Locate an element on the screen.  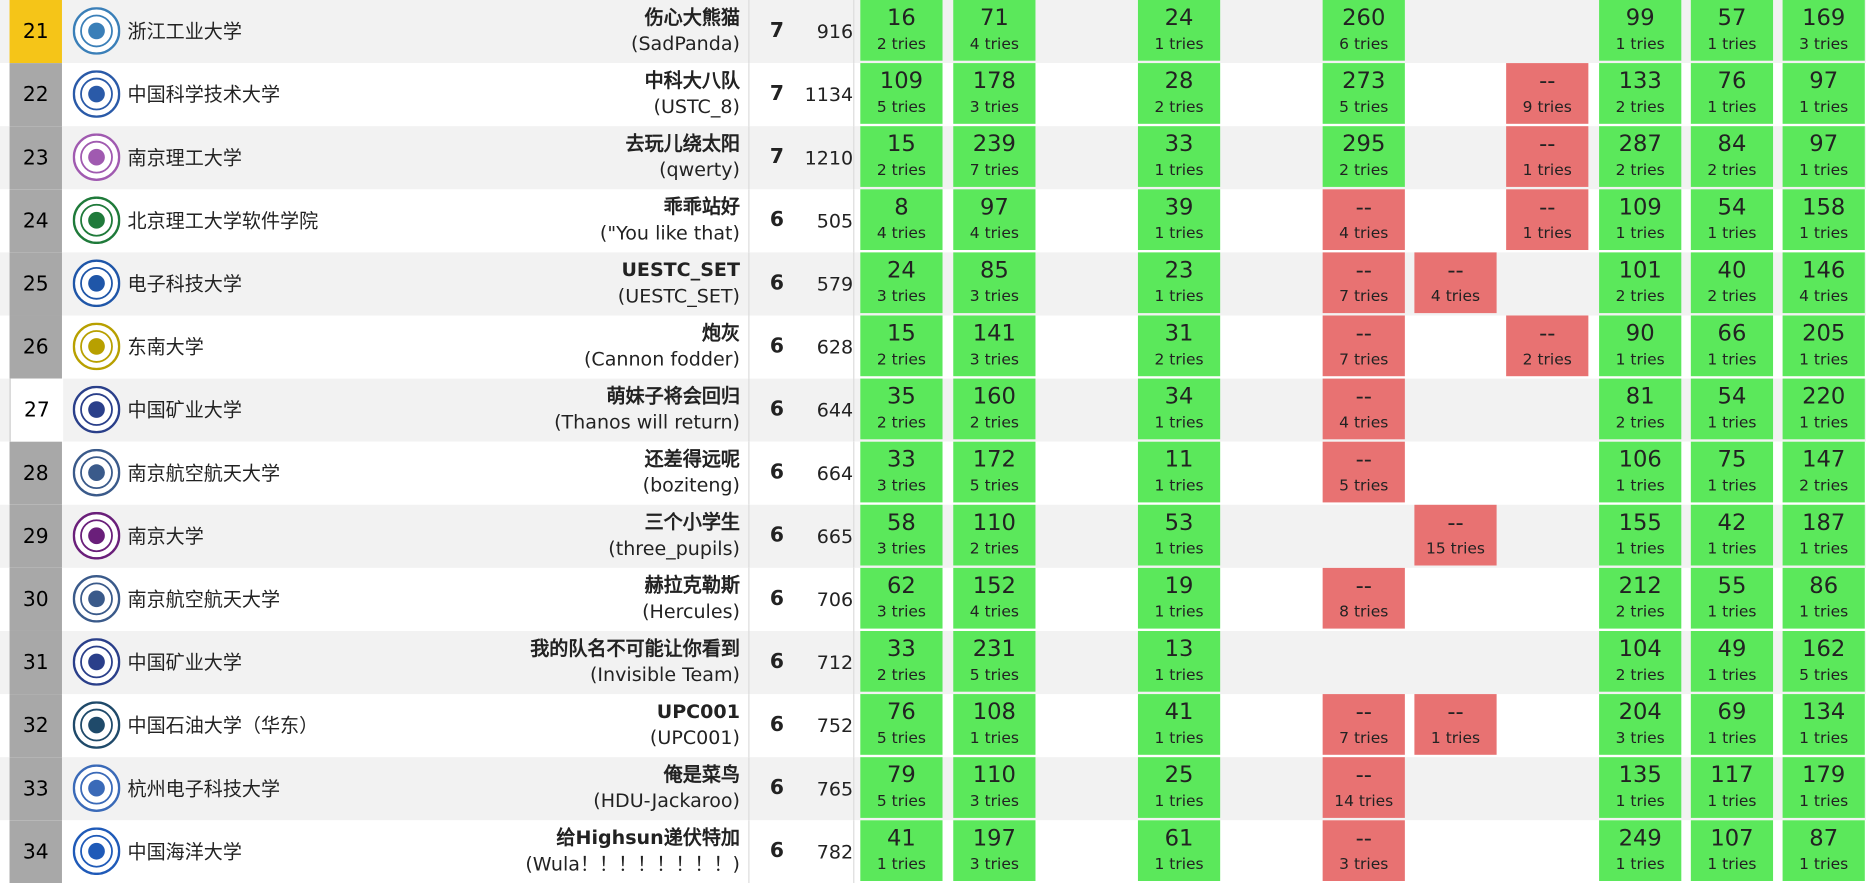
problem-cell-accepted: 49 1 tries is located at coordinates (1732, 661).